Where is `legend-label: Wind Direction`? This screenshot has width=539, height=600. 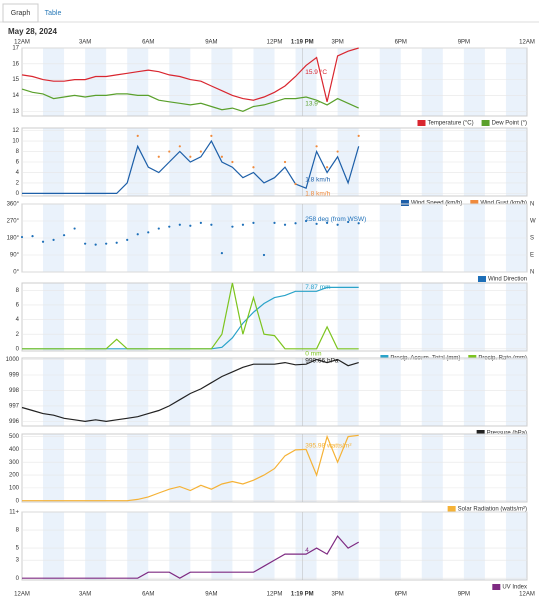
legend-label: Wind Direction is located at coordinates (507, 280).